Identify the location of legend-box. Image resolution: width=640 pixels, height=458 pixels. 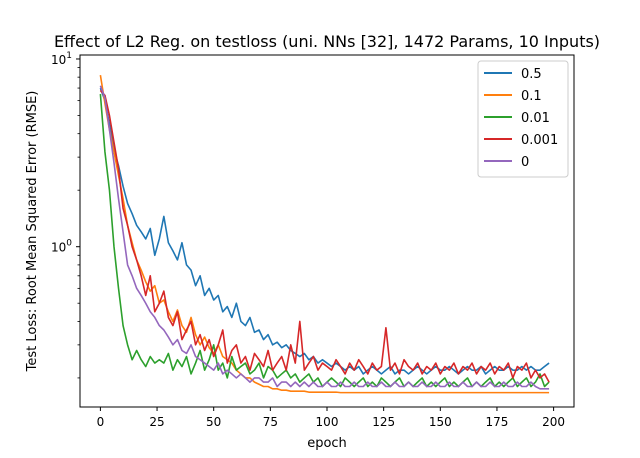
(523, 119).